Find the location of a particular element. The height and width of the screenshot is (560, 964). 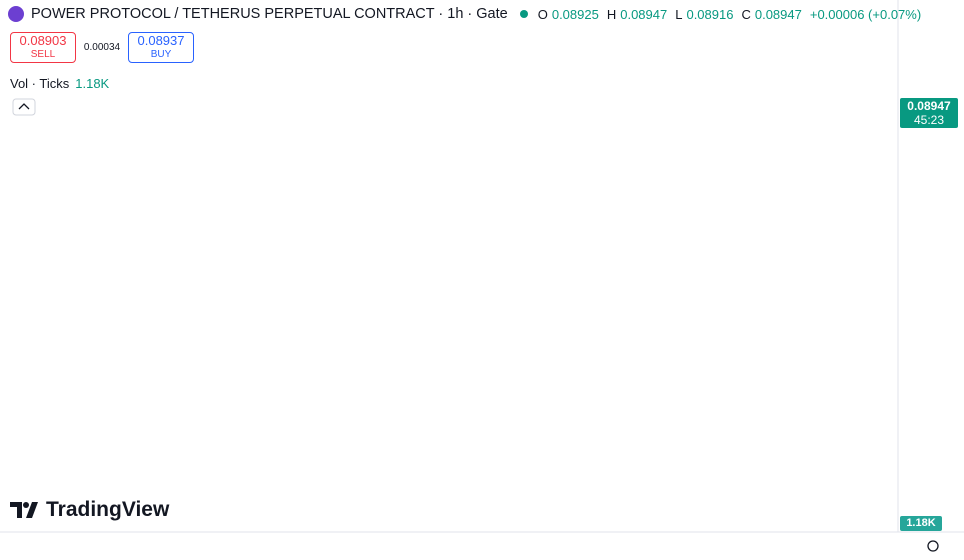

legend-high: 0.08947 is located at coordinates (644, 14).